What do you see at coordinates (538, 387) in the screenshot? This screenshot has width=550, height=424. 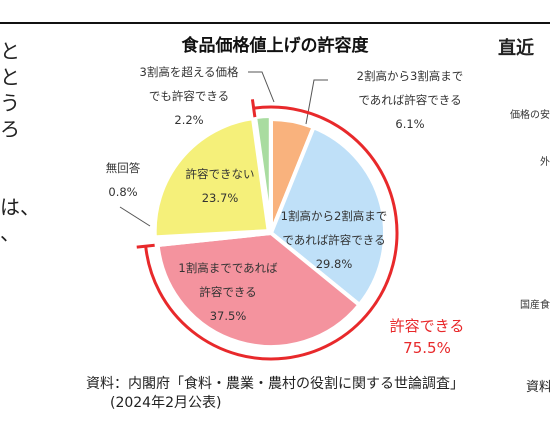 I see `right-panel-source: 資料` at bounding box center [538, 387].